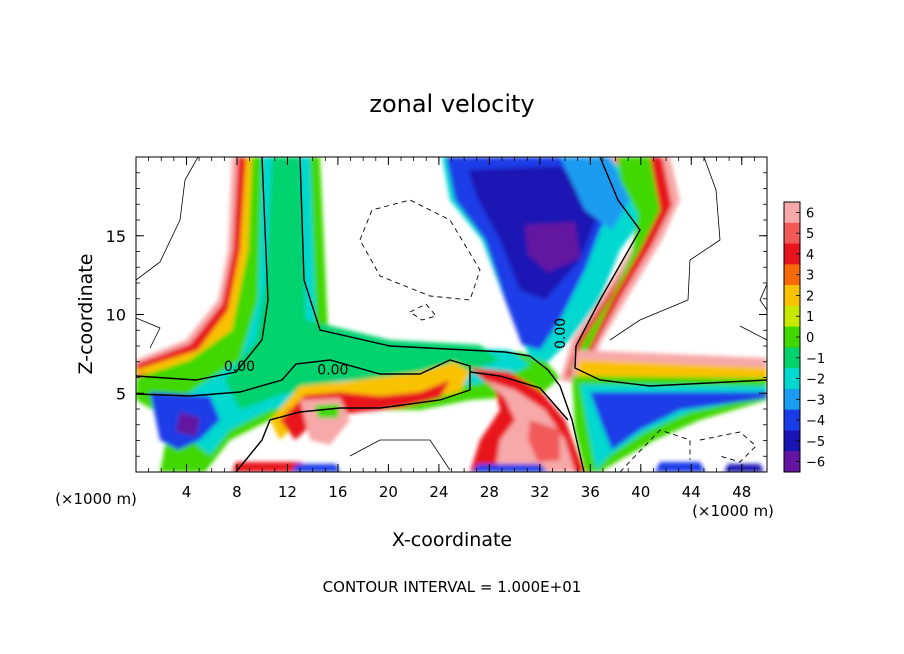  Describe the element at coordinates (810, 234) in the screenshot. I see `colorbar-label: 5` at that location.